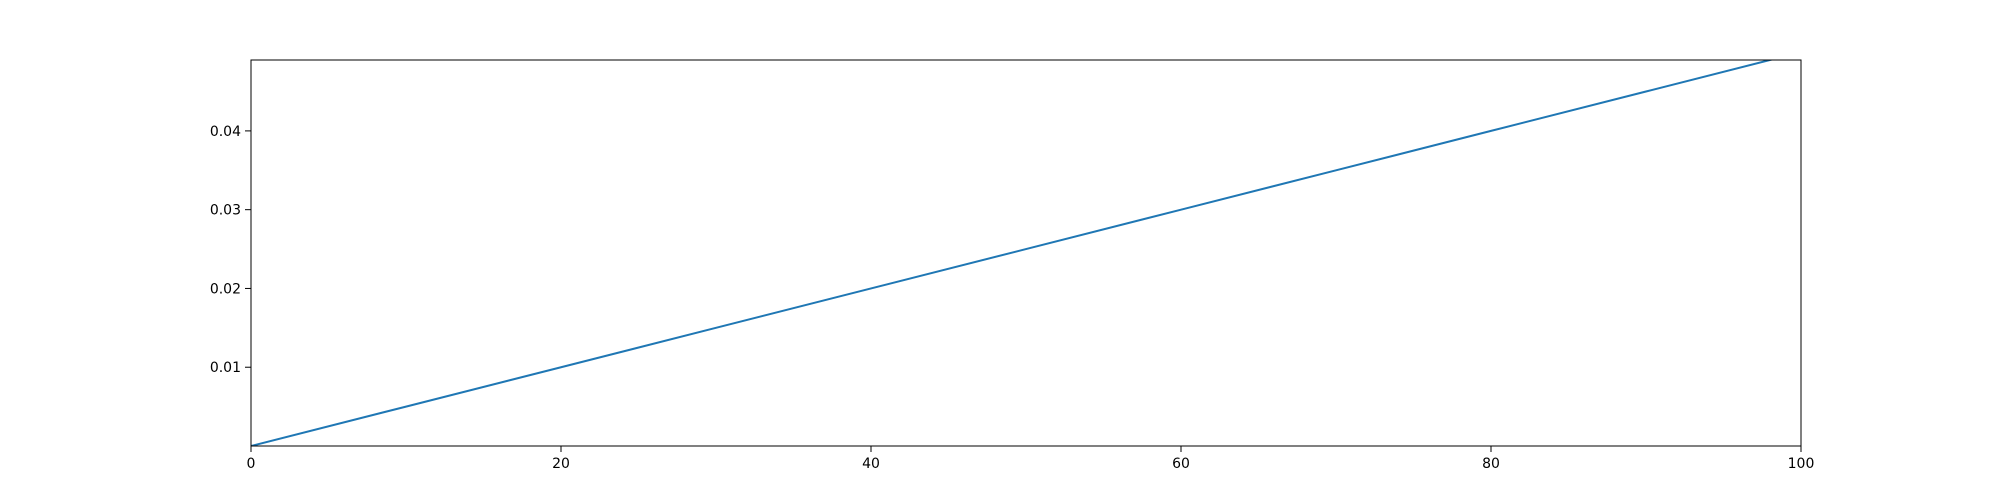 This screenshot has width=2000, height=500. Describe the element at coordinates (225, 368) in the screenshot. I see `y-tick-label: 0.01` at that location.